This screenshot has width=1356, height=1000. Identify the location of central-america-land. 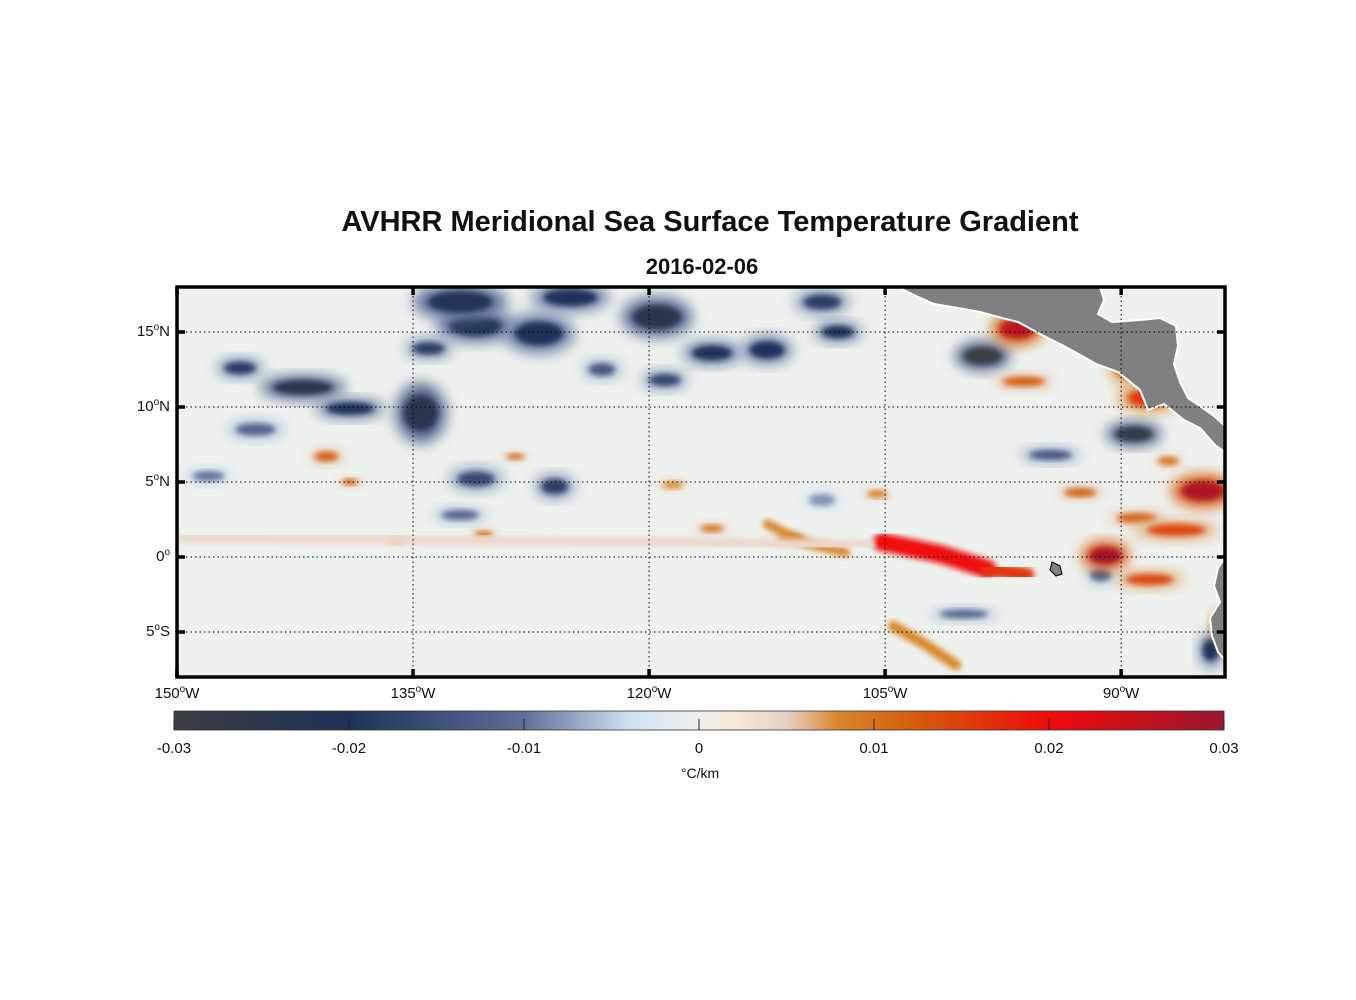
(1061, 370).